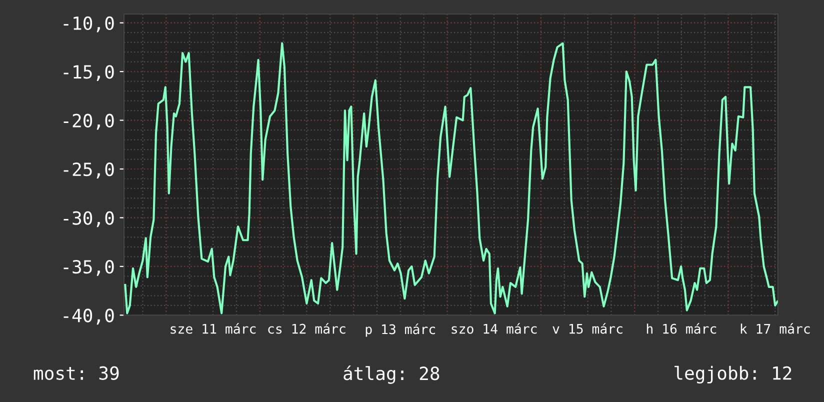  Describe the element at coordinates (733, 375) in the screenshot. I see `text: legjobb: 12` at that location.